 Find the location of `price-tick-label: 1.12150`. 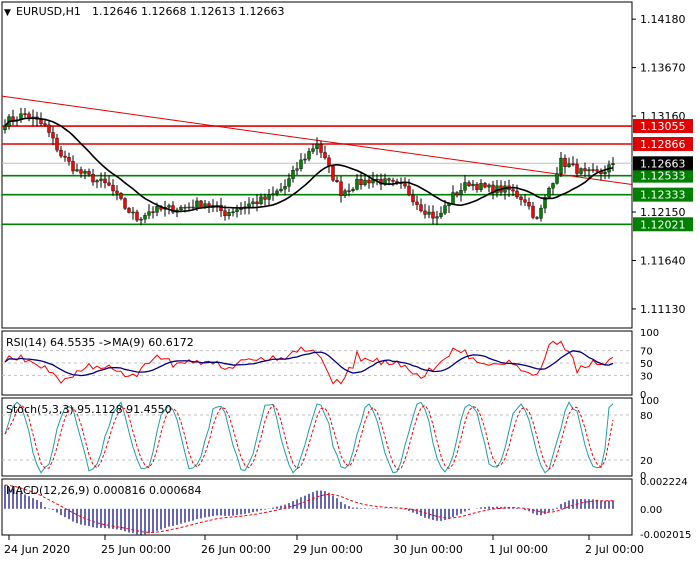

price-tick-label: 1.12150 is located at coordinates (663, 212).